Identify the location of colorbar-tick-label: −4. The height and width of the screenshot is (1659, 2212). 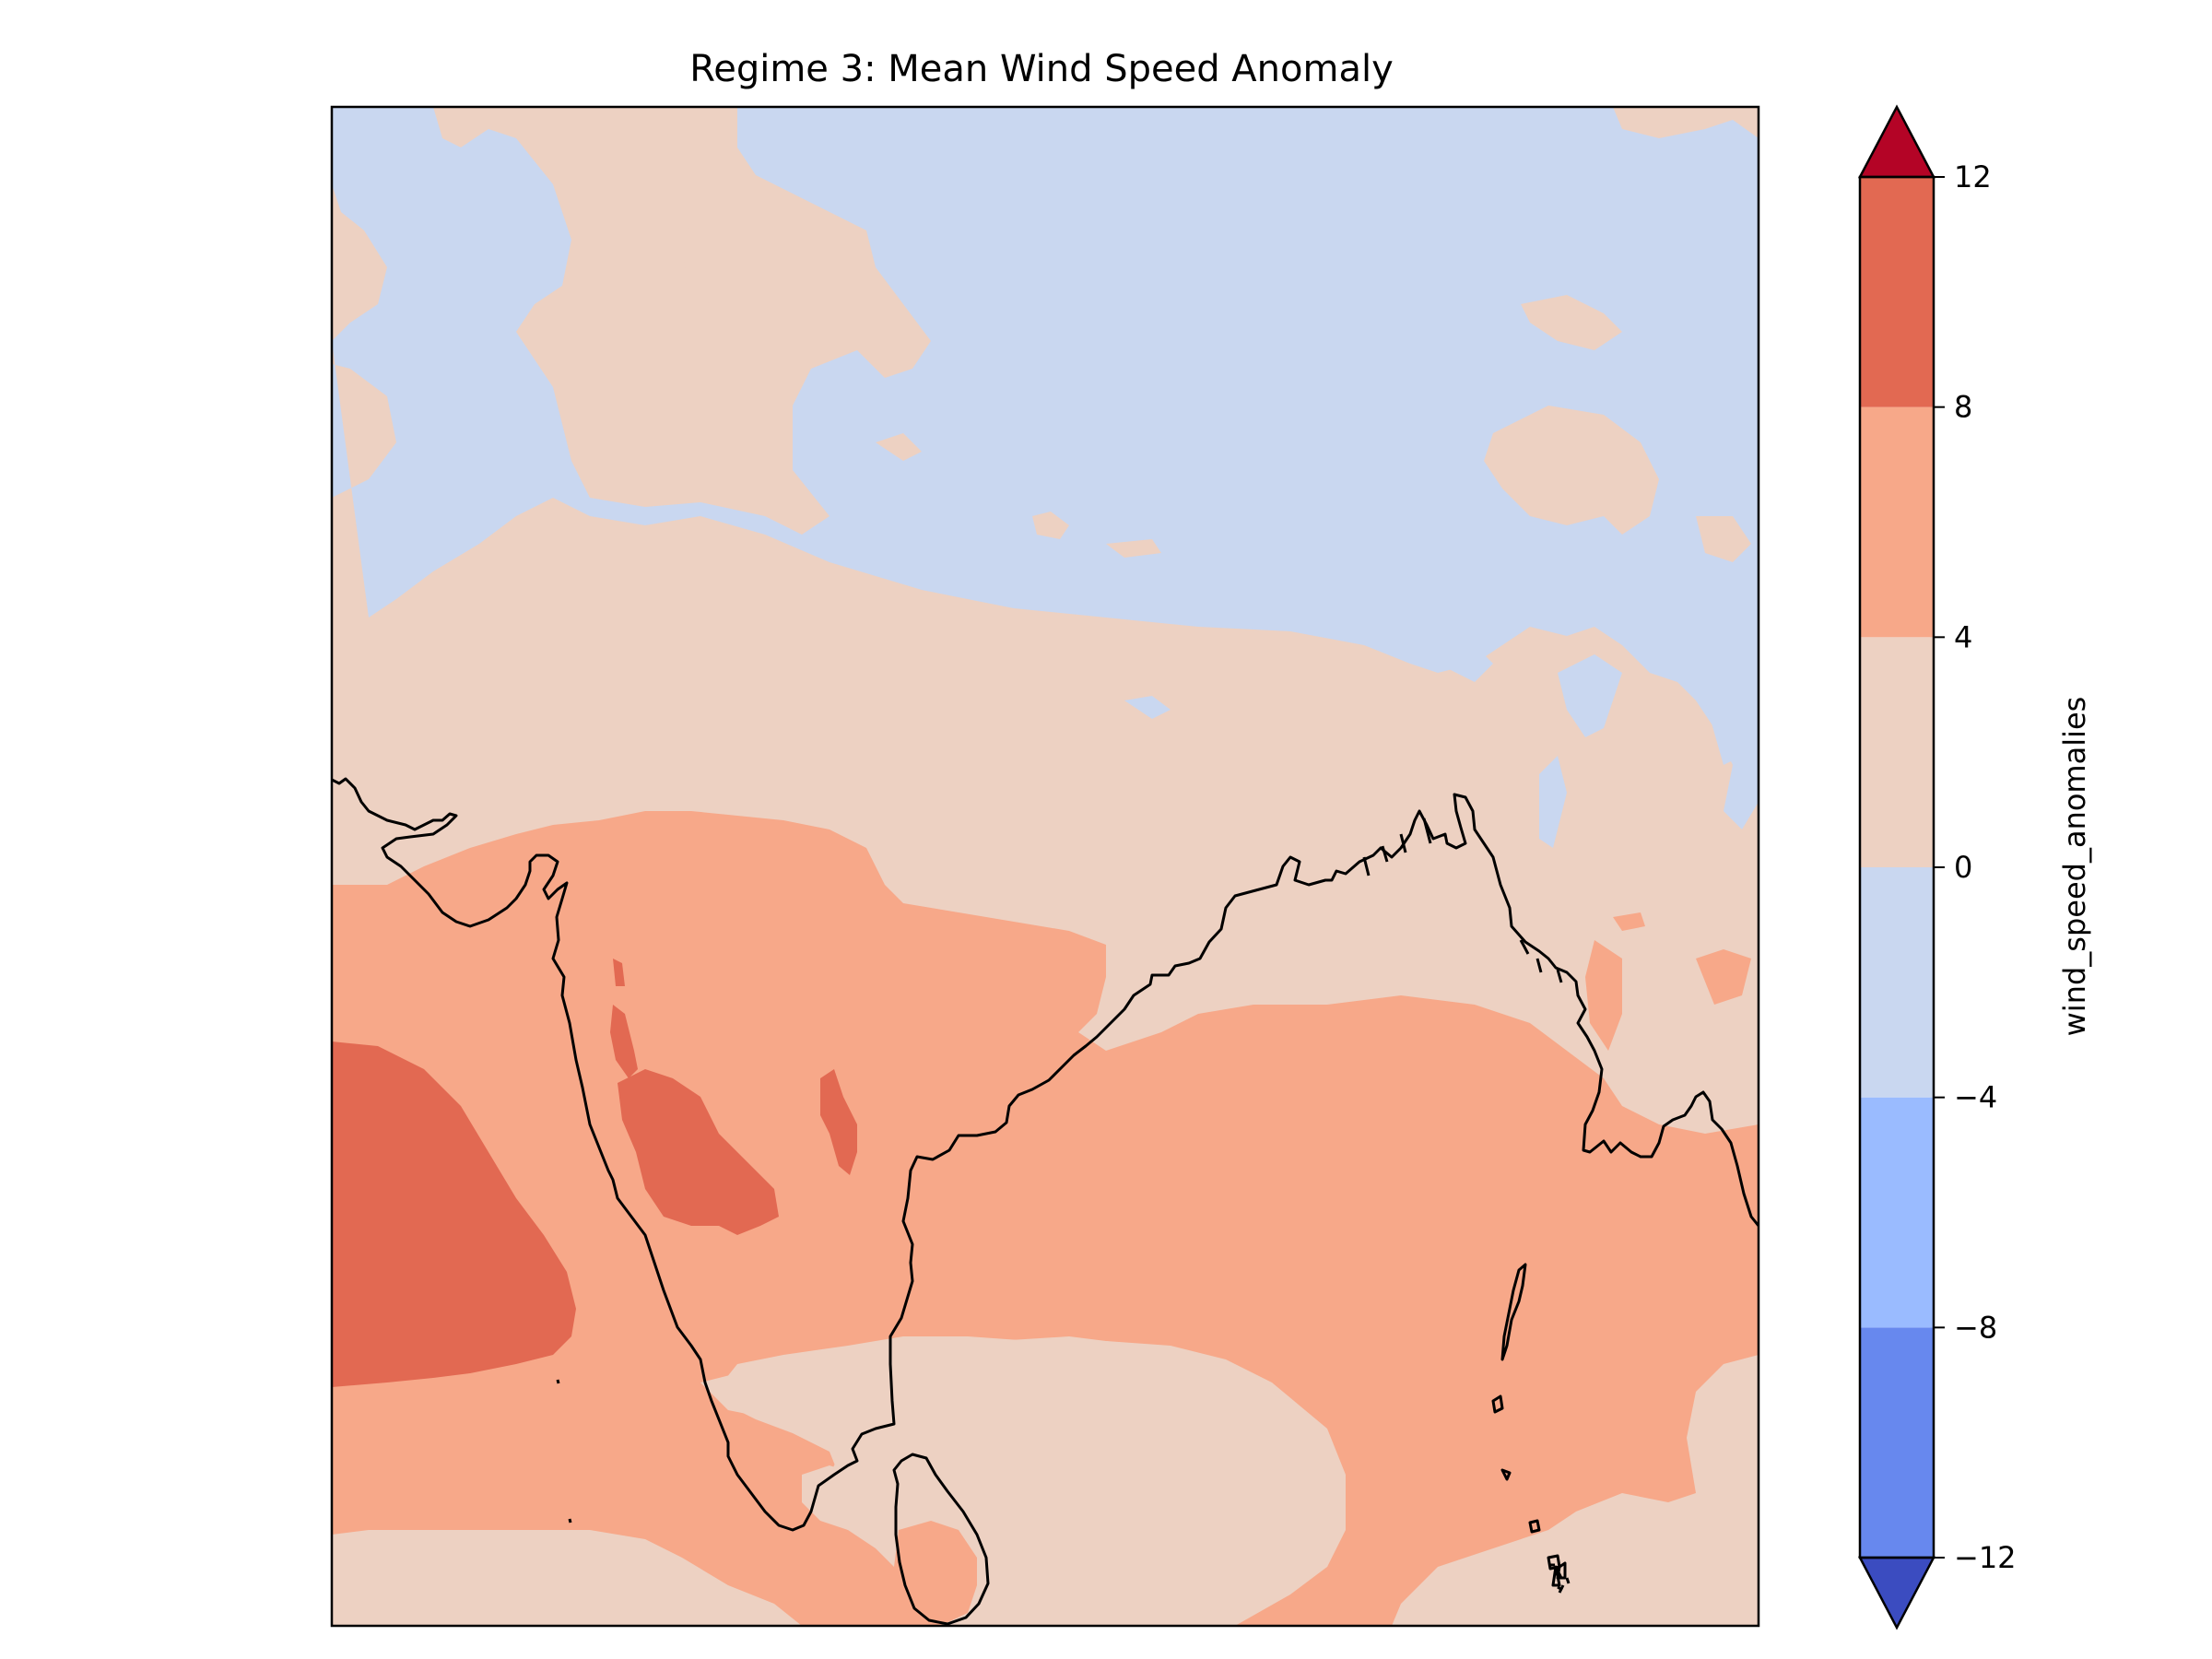
(1975, 1097).